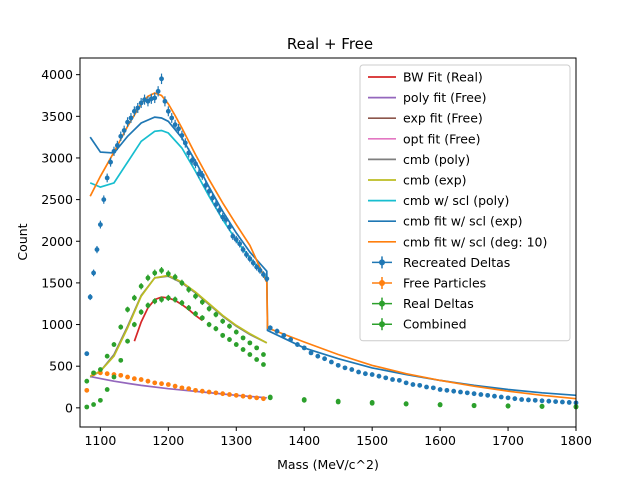 This screenshot has width=640, height=480. Describe the element at coordinates (57, 282) in the screenshot. I see `y-tick-label: 1500` at that location.